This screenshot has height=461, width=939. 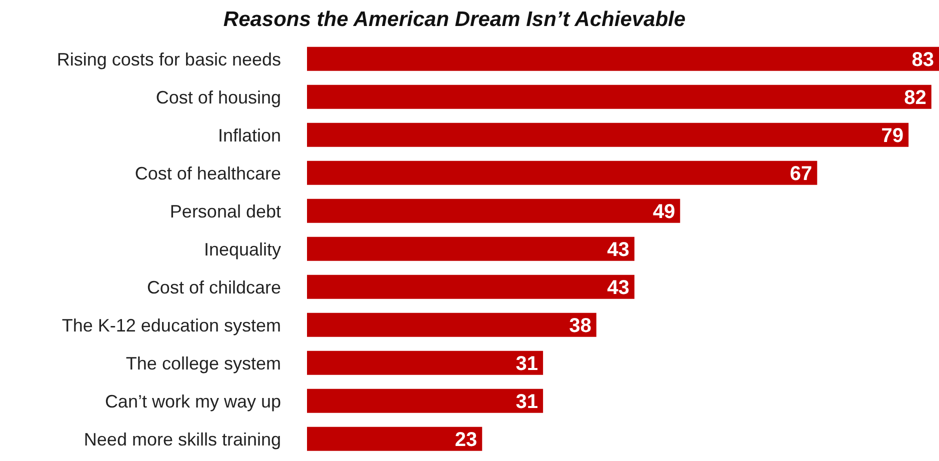 What do you see at coordinates (171, 325) in the screenshot?
I see `y-tick-label: The K-12 education system` at bounding box center [171, 325].